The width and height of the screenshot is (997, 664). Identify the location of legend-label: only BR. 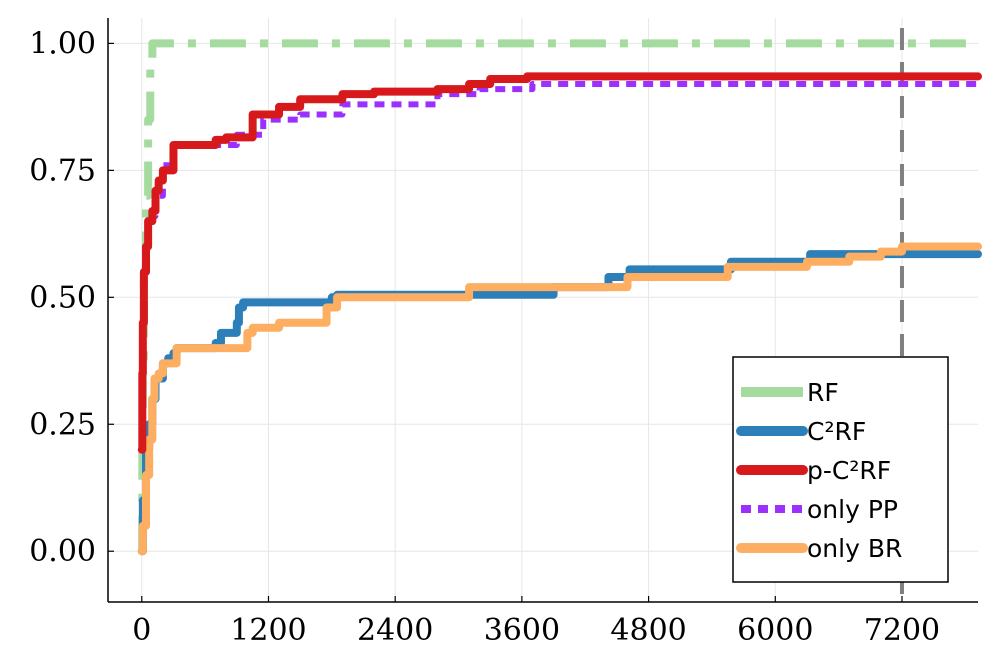
(854, 548).